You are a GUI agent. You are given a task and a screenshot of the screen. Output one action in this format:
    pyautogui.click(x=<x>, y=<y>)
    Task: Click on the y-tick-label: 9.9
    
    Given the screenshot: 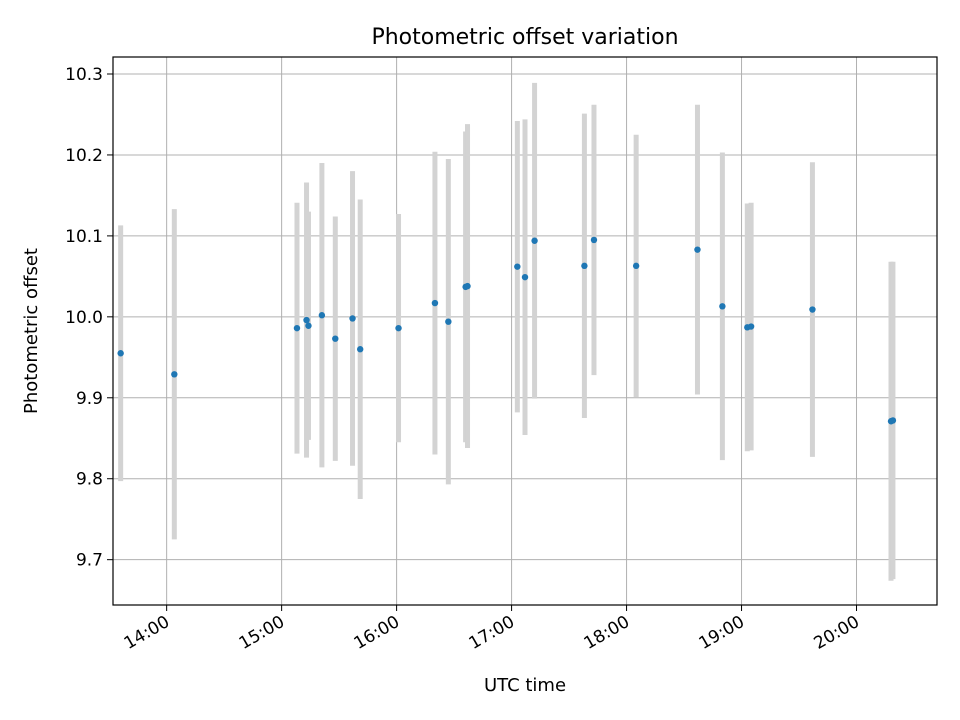 What is the action you would take?
    pyautogui.click(x=89, y=399)
    